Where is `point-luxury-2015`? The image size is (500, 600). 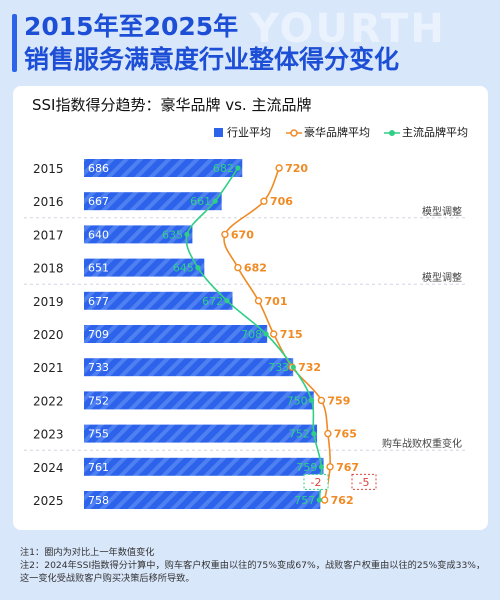 point-luxury-2015 is located at coordinates (279, 168).